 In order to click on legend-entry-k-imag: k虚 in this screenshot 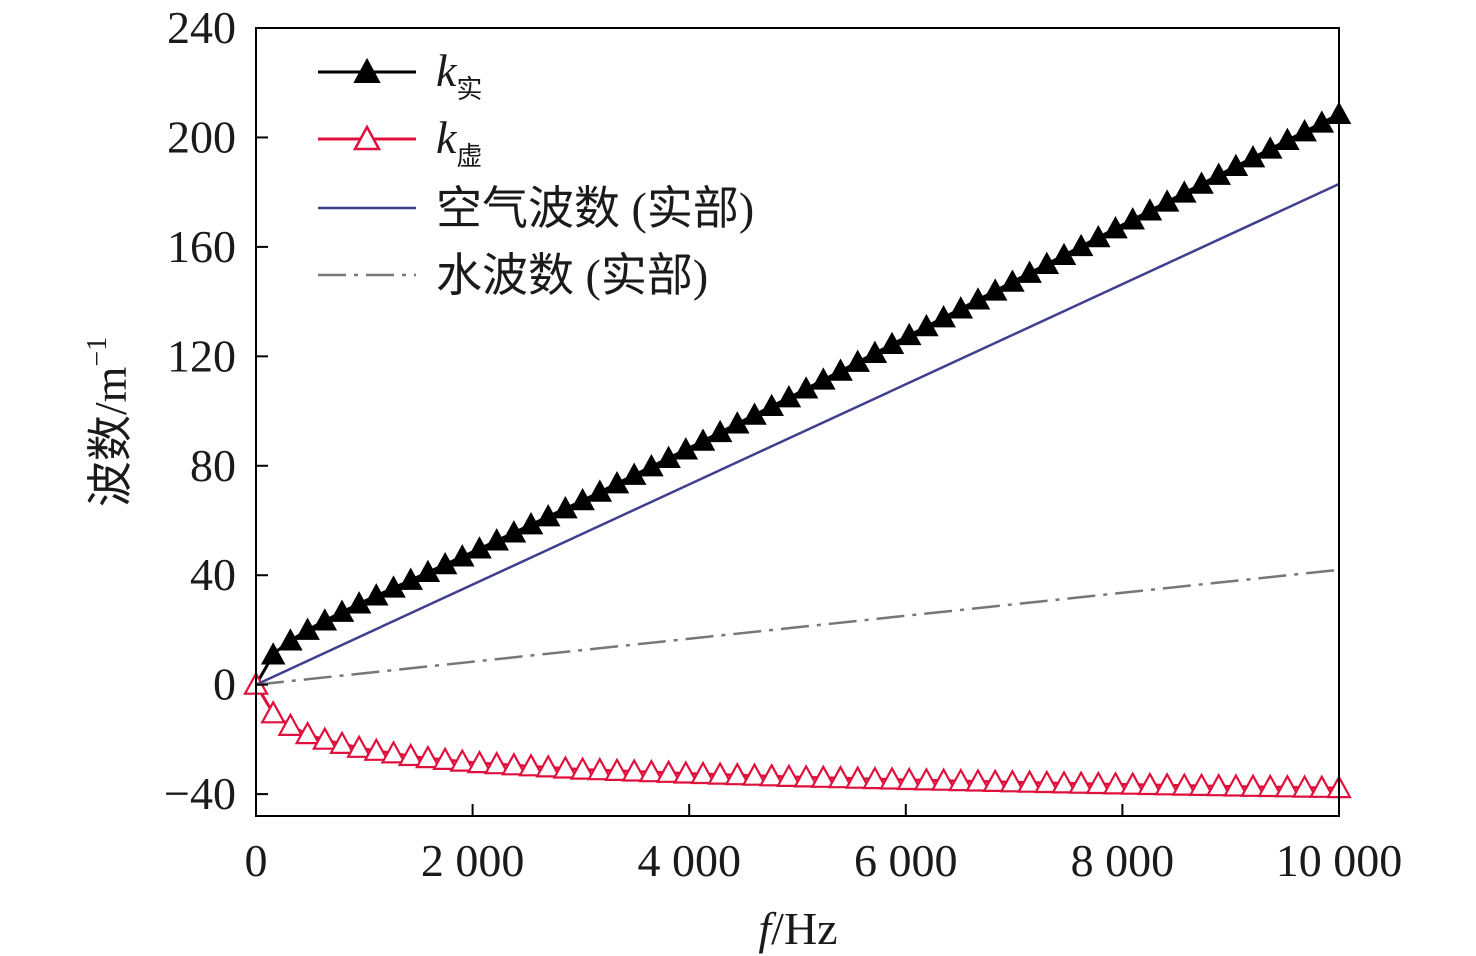, I will do `click(400, 141)`.